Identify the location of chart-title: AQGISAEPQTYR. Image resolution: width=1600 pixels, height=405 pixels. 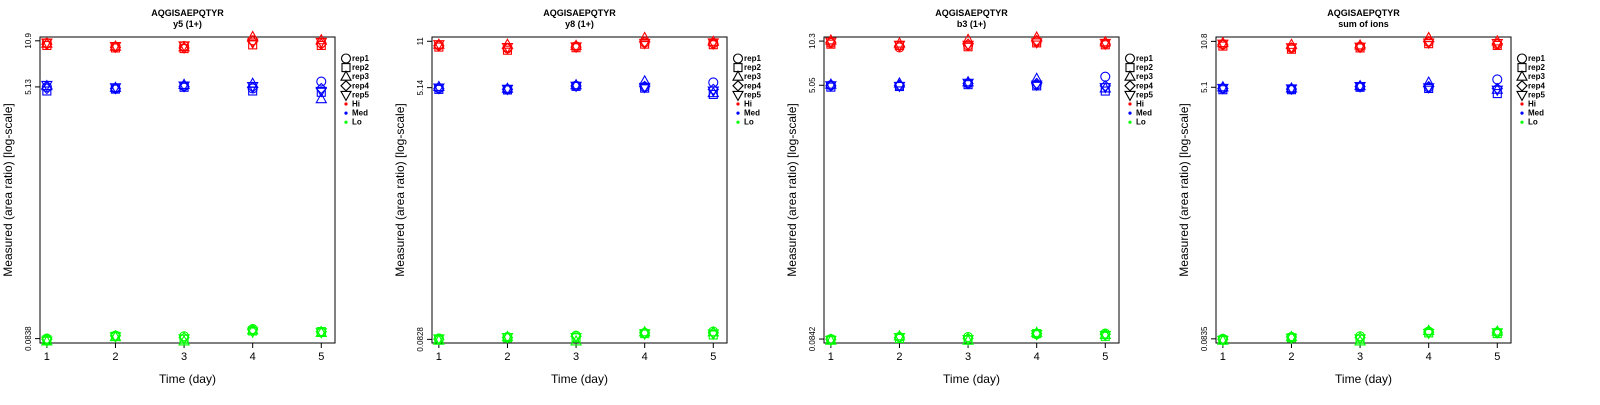
(187, 13).